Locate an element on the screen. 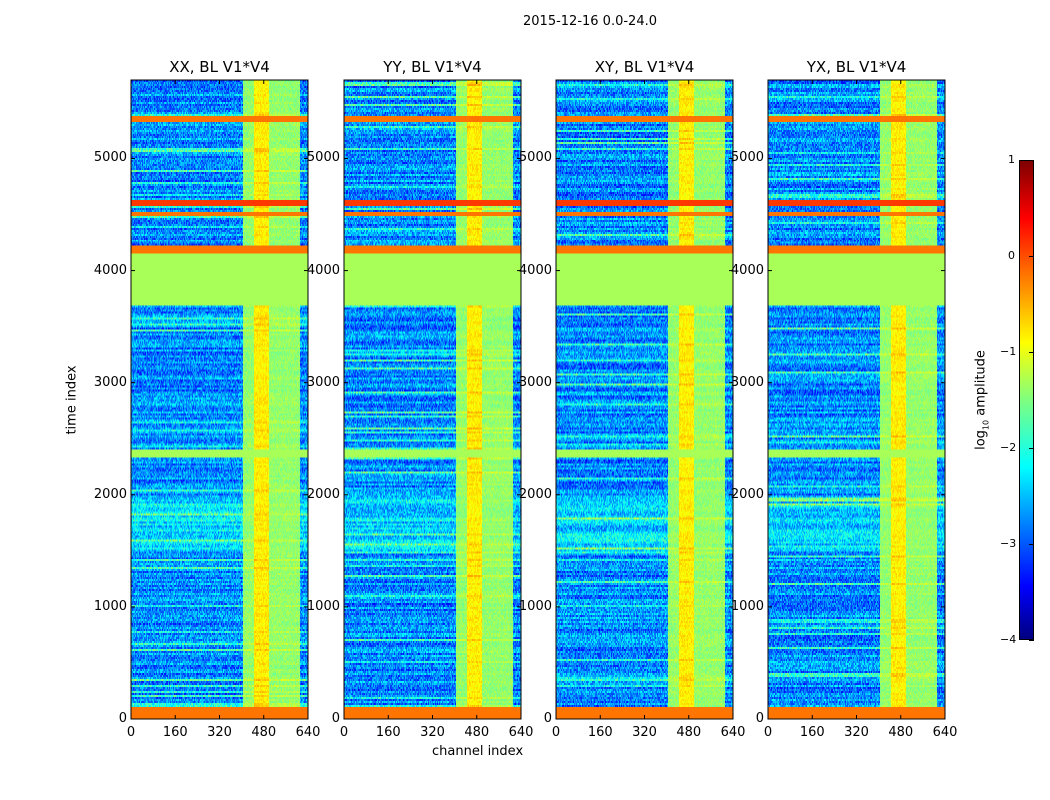 Image resolution: width=1050 pixels, height=800 pixels. panel-title: YY, BL V1*V4 is located at coordinates (432, 67).